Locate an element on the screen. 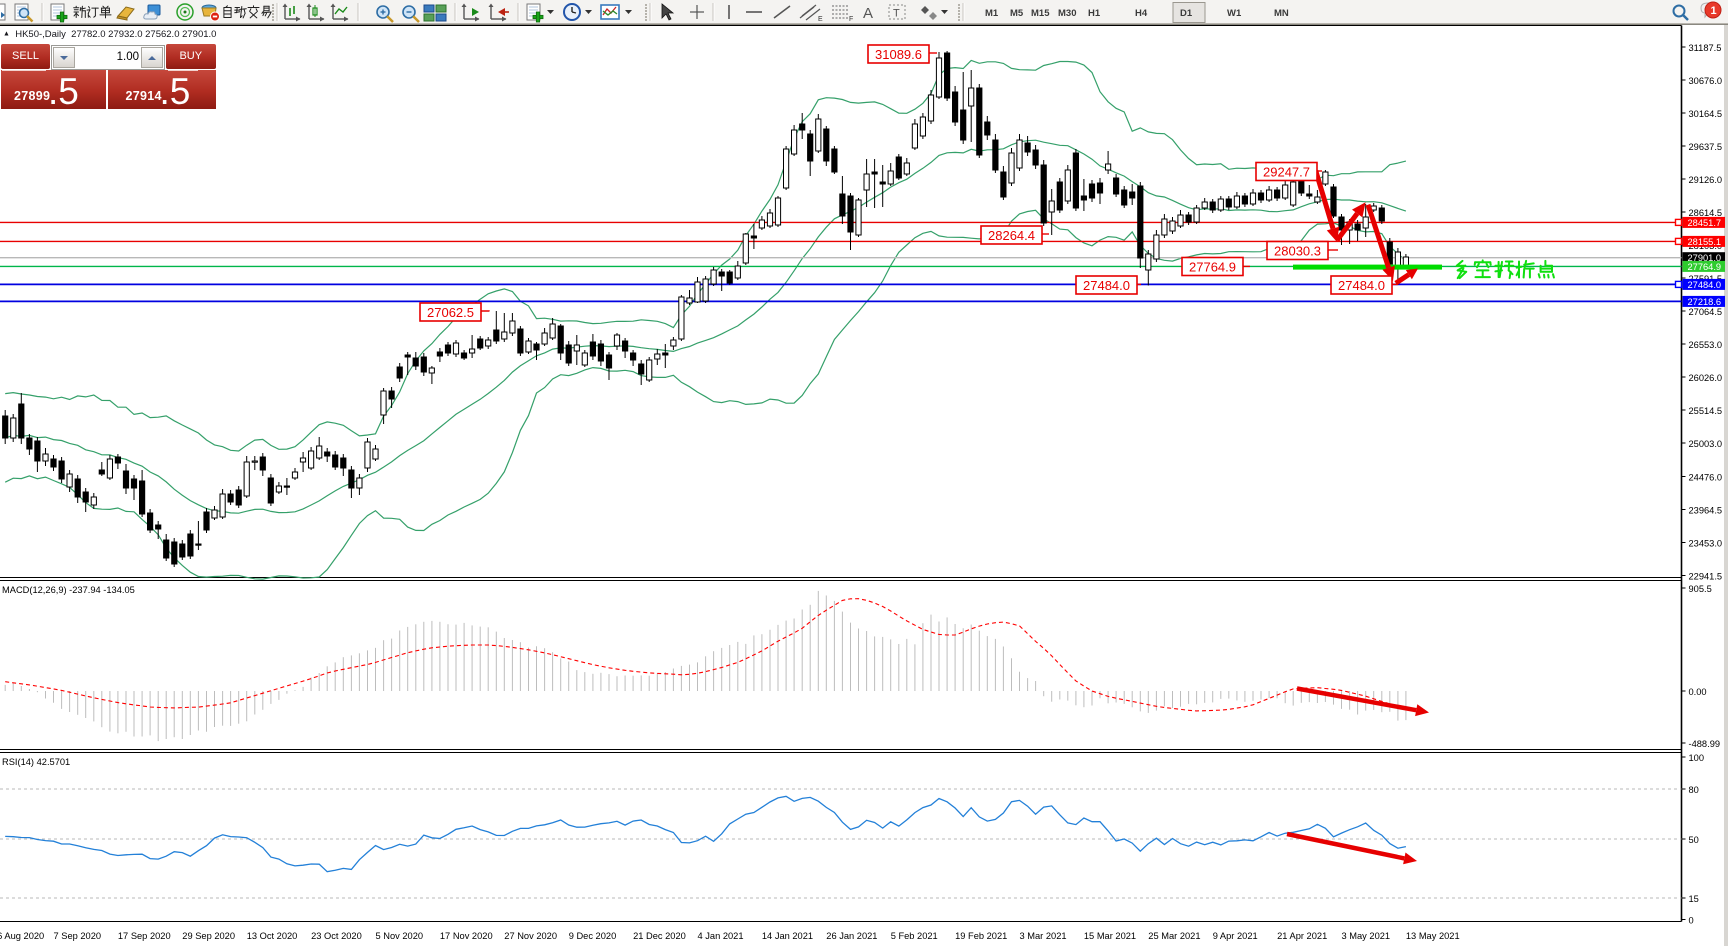 This screenshot has width=1728, height=946. svg-text: E is located at coordinates (820, 19).